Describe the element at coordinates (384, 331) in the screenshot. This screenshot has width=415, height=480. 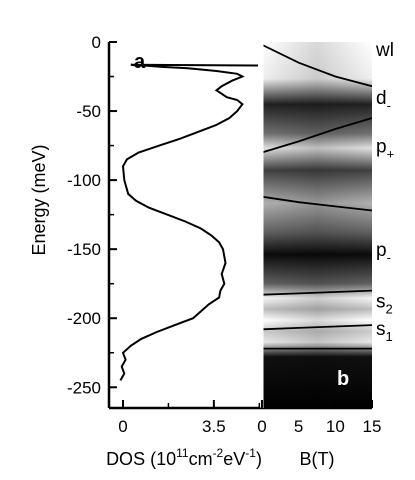
I see `level-label: s1` at that location.